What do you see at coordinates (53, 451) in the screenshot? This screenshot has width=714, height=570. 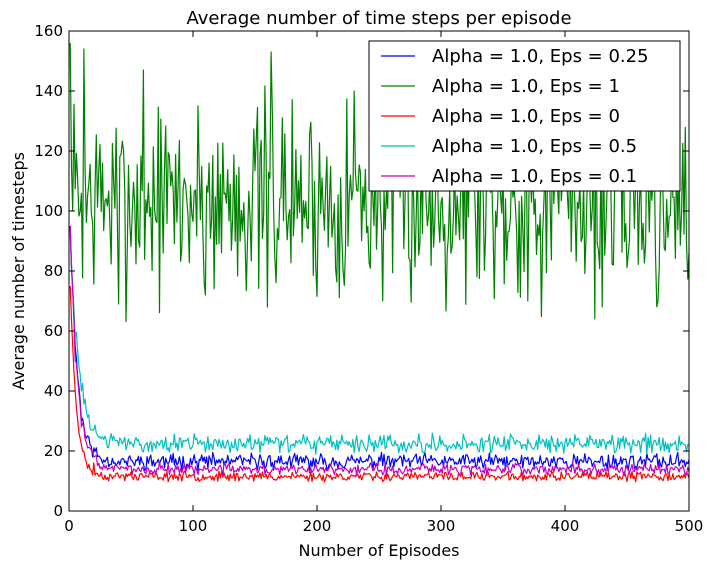 I see `y-tick-label: 20` at bounding box center [53, 451].